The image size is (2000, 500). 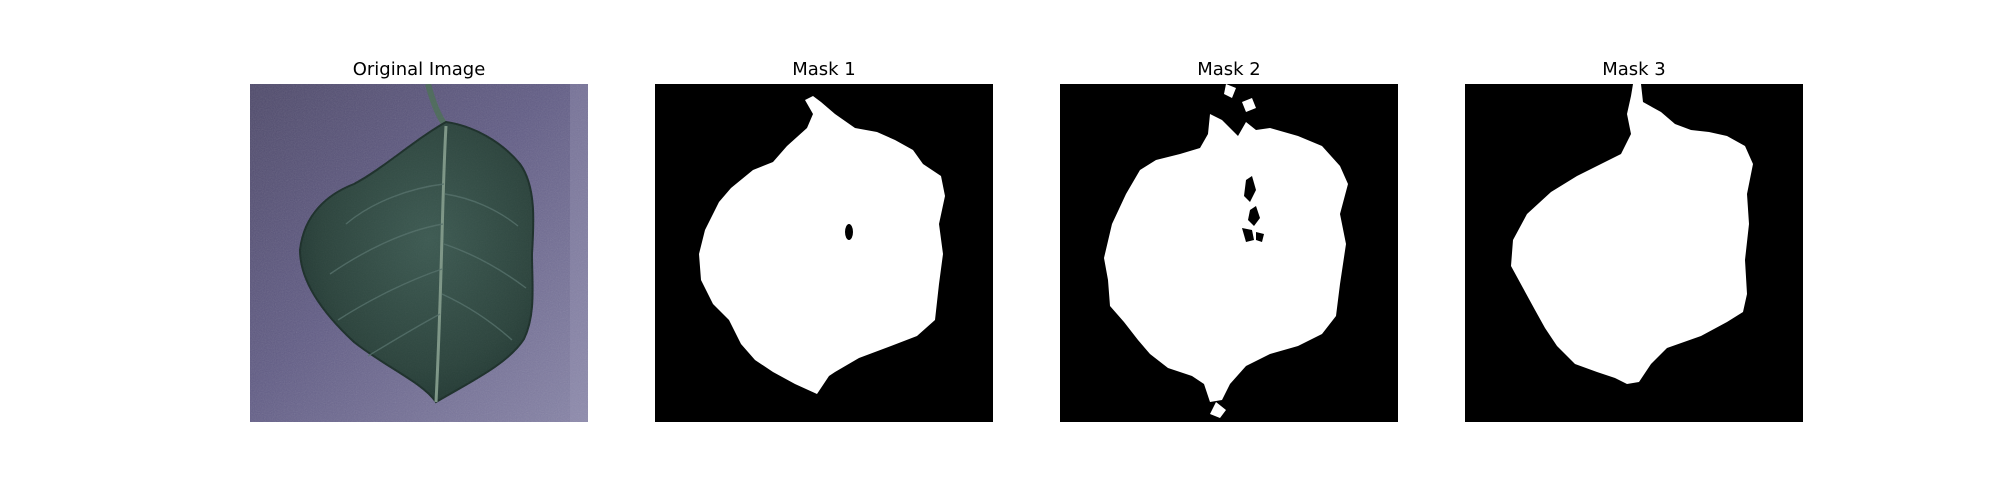 I want to click on mask-3-svg, so click(x=1634, y=253).